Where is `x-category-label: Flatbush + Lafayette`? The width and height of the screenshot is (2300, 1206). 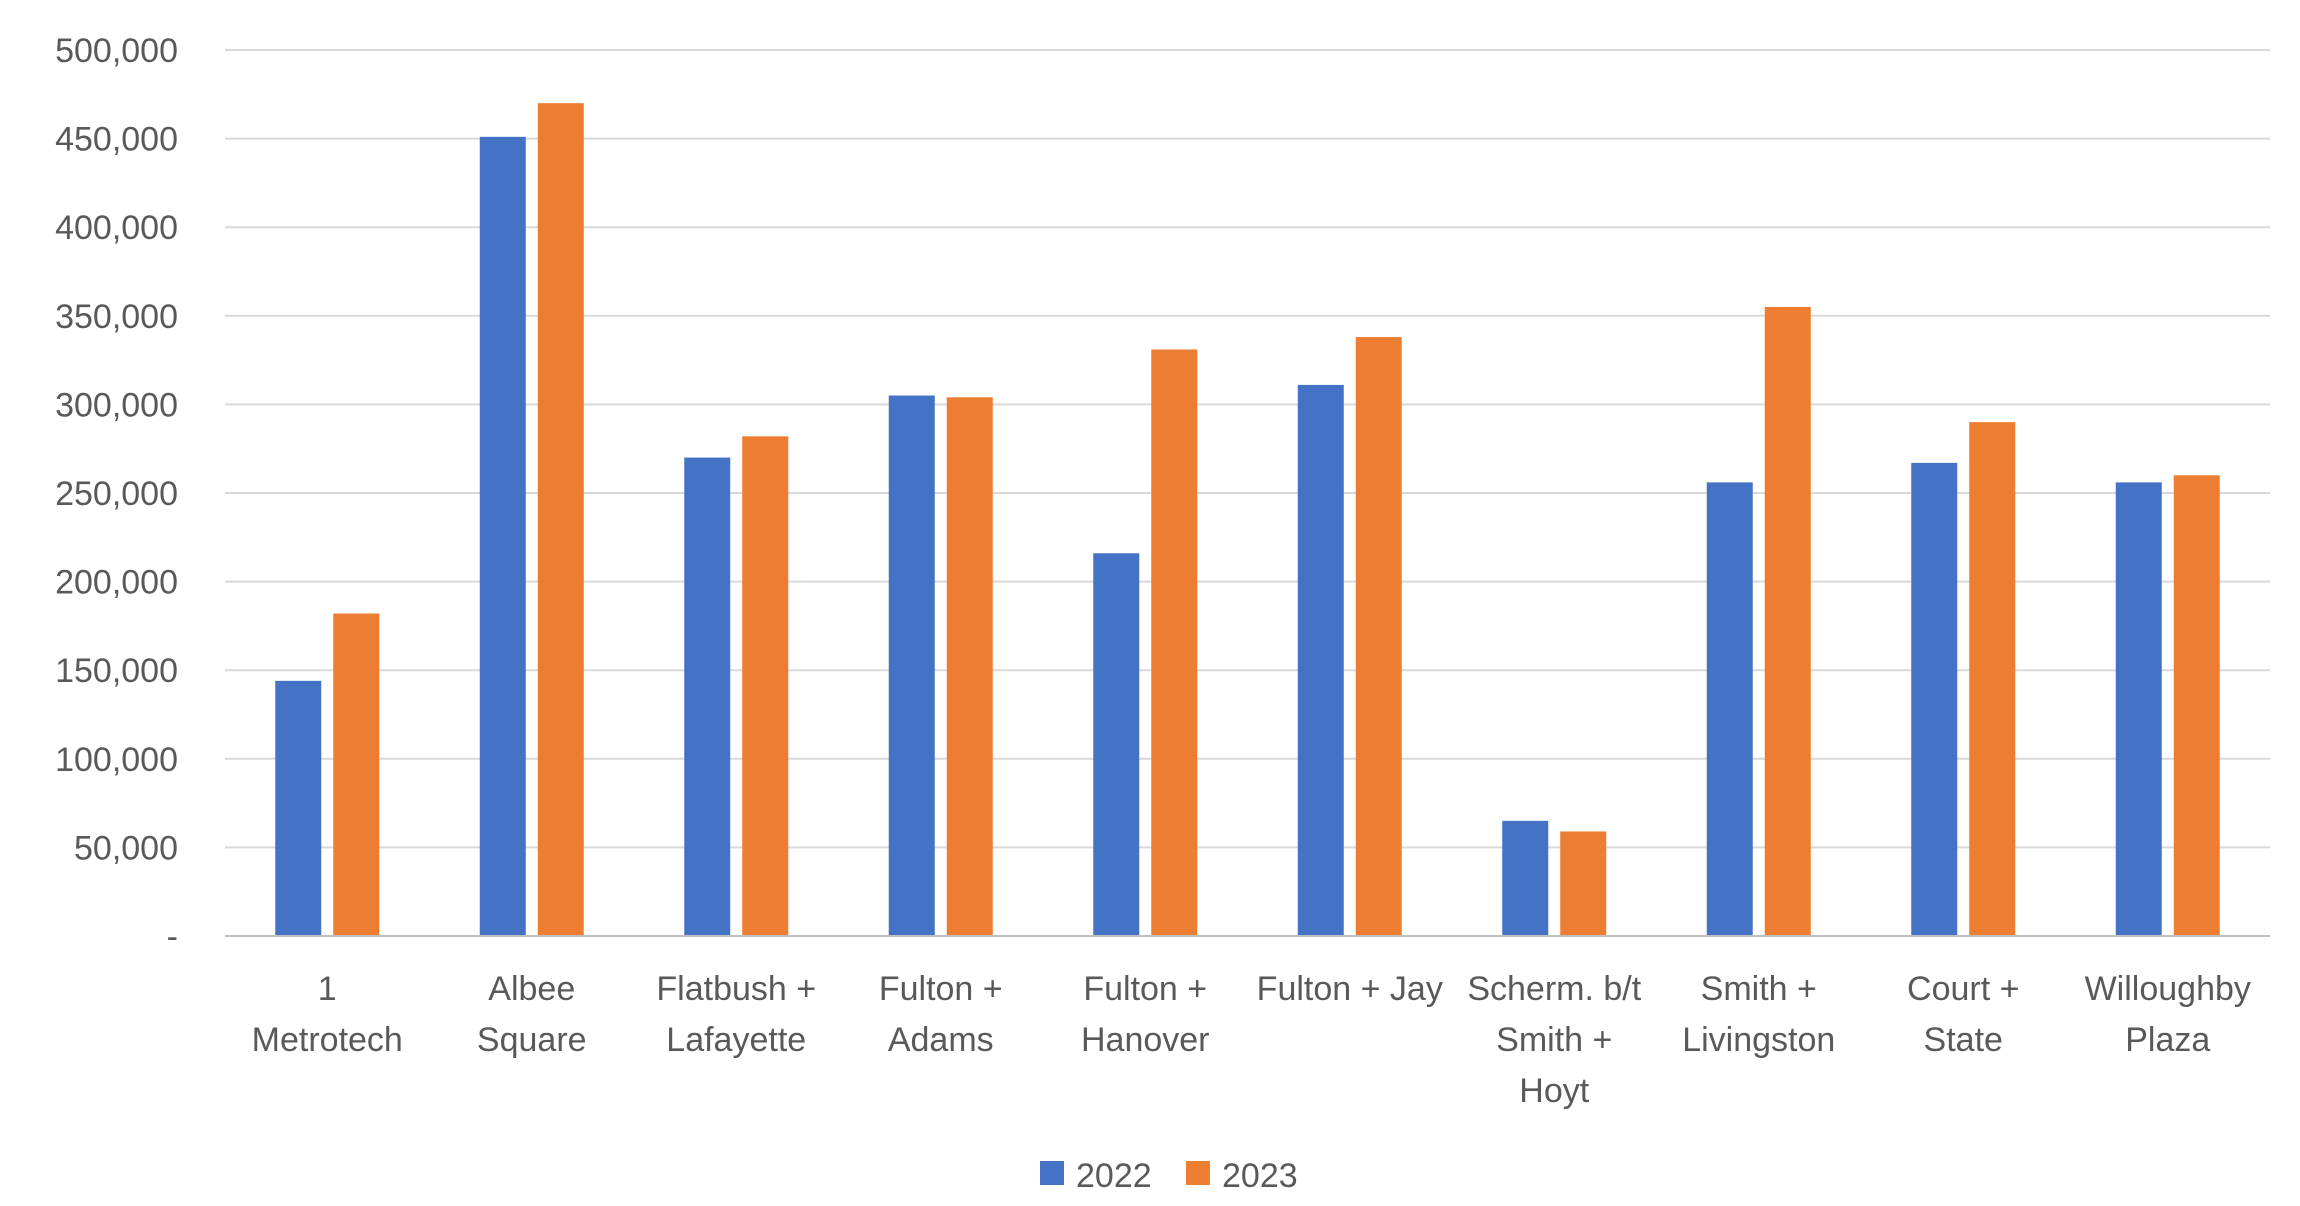
x-category-label: Flatbush + Lafayette is located at coordinates (736, 1014).